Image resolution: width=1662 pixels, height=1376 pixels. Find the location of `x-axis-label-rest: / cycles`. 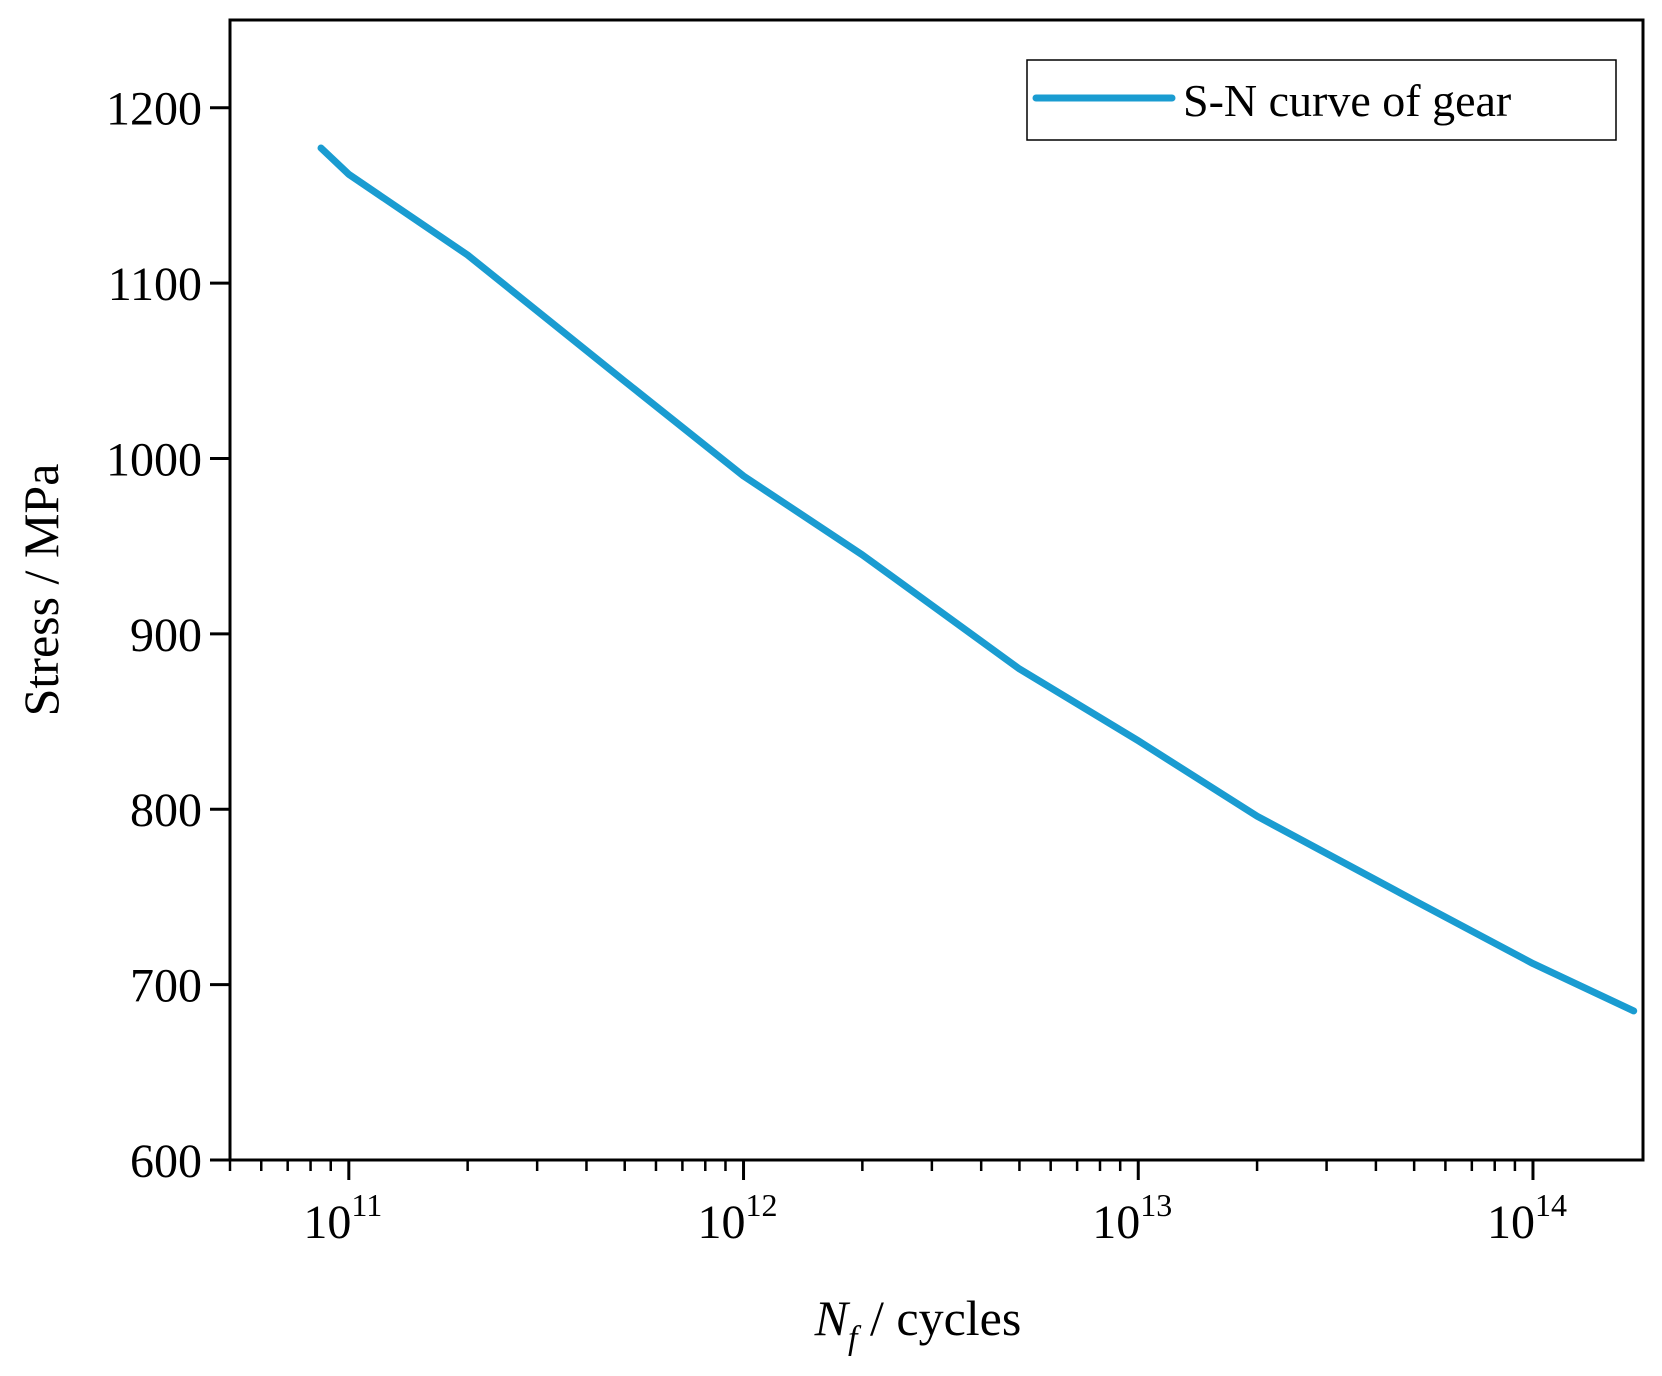

x-axis-label-rest: / cycles is located at coordinates (939, 1318).